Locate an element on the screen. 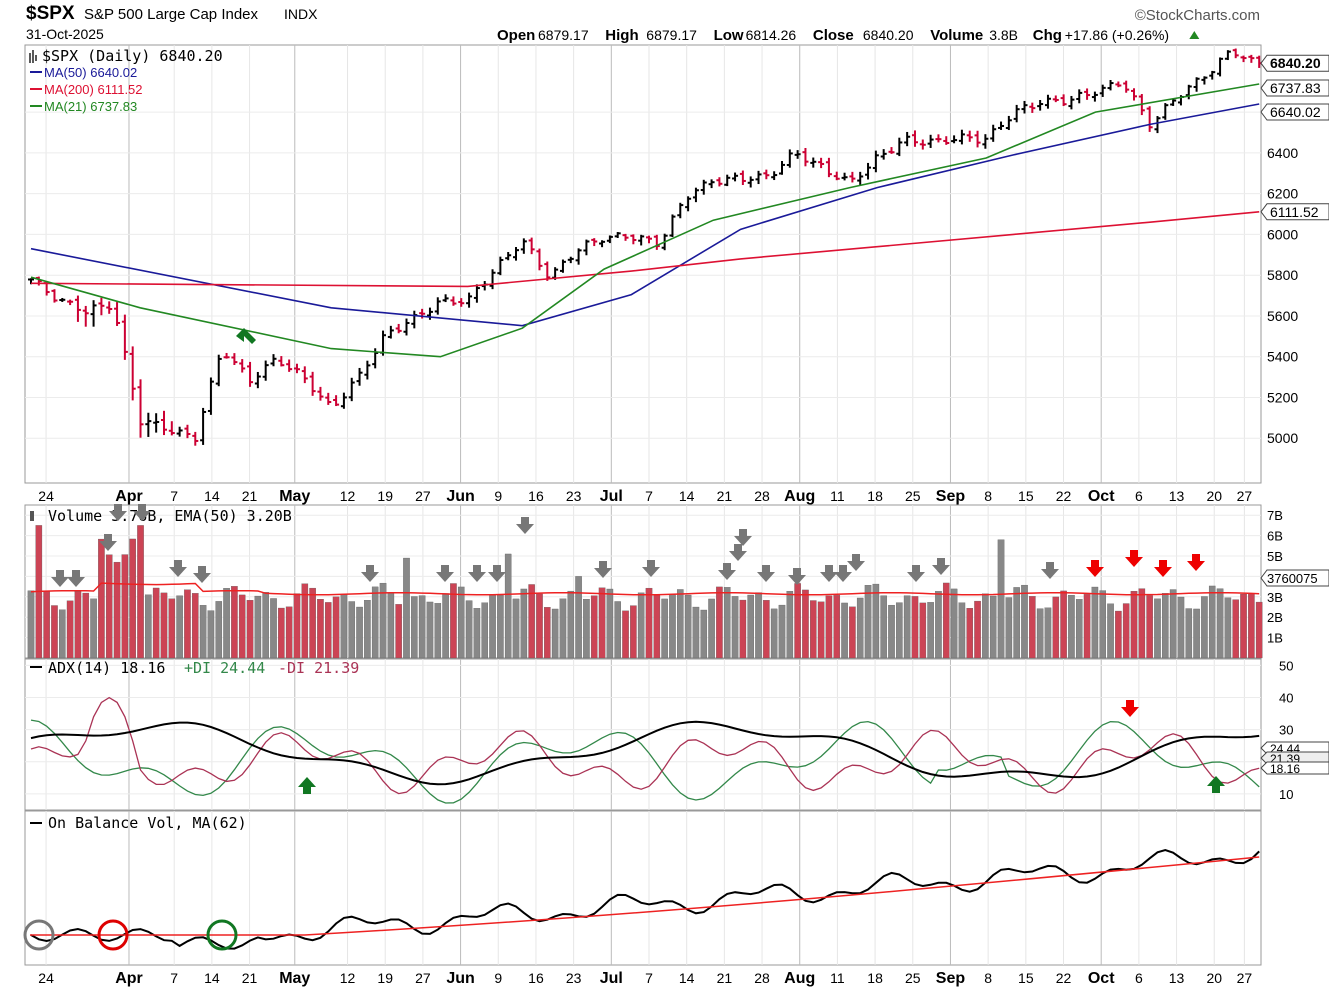 The height and width of the screenshot is (990, 1329). price-value-tag-text: 6840.20 is located at coordinates (1295, 63).